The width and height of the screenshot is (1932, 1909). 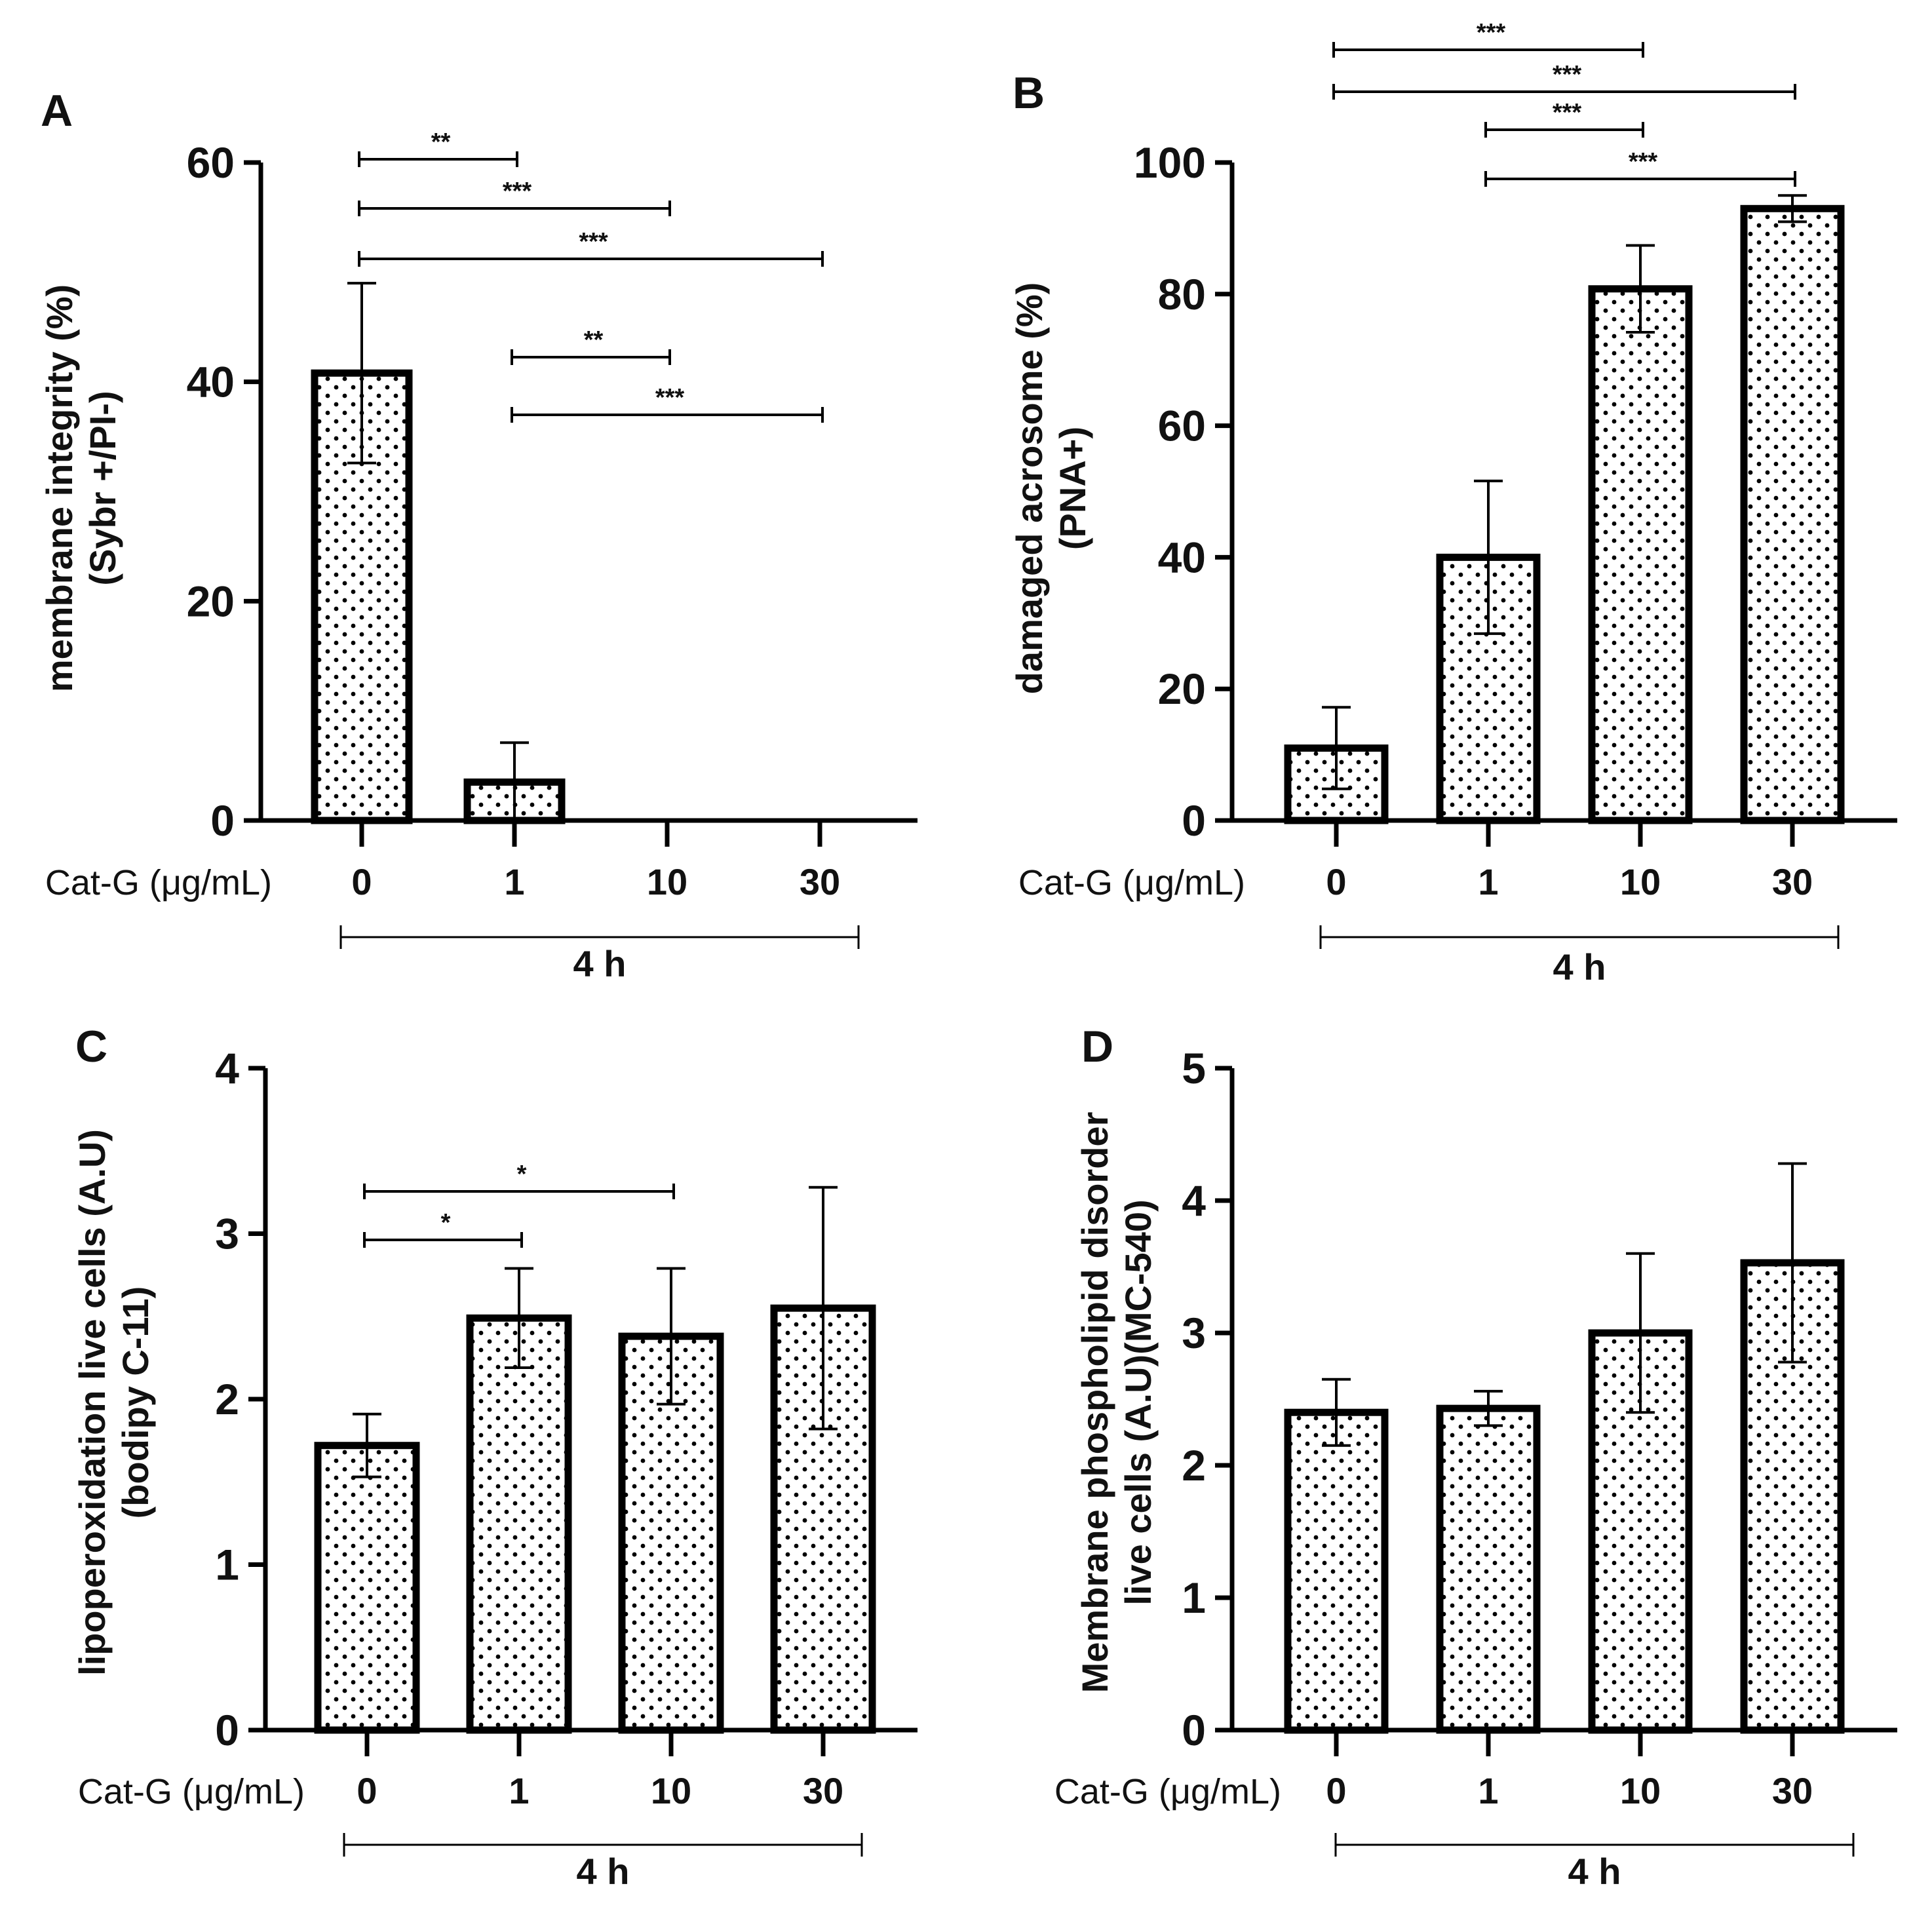 What do you see at coordinates (191, 1791) in the screenshot?
I see `condition-label-c: Cat-G (μg/mL)` at bounding box center [191, 1791].